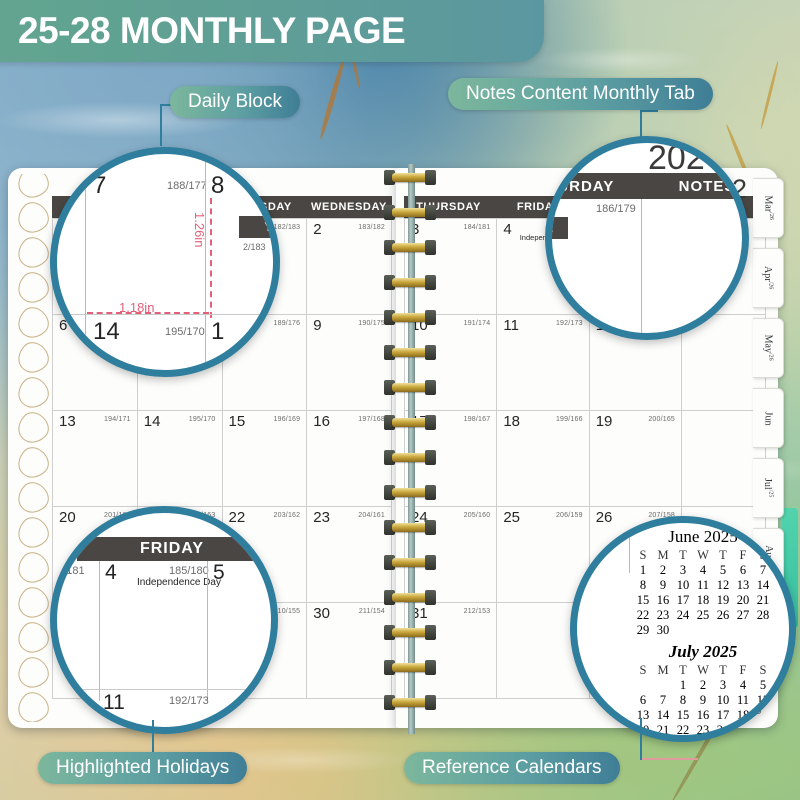 The height and width of the screenshot is (800, 800). Describe the element at coordinates (287, 323) in the screenshot. I see `day-of-year-fraction: 189/176` at that location.